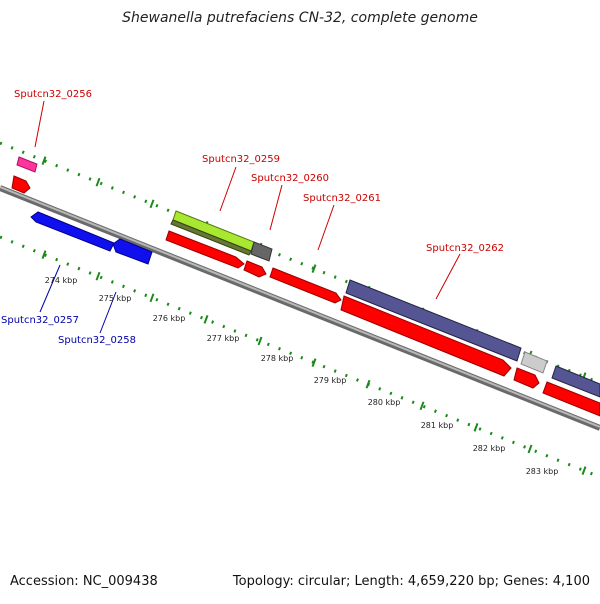  What do you see at coordinates (437, 425) in the screenshot?
I see `scale-label: 281 kbp` at bounding box center [437, 425].